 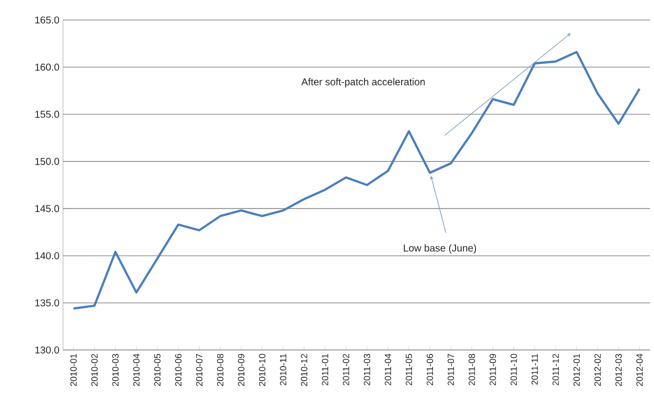 I want to click on x-tick-label: 2012-03, so click(x=618, y=370).